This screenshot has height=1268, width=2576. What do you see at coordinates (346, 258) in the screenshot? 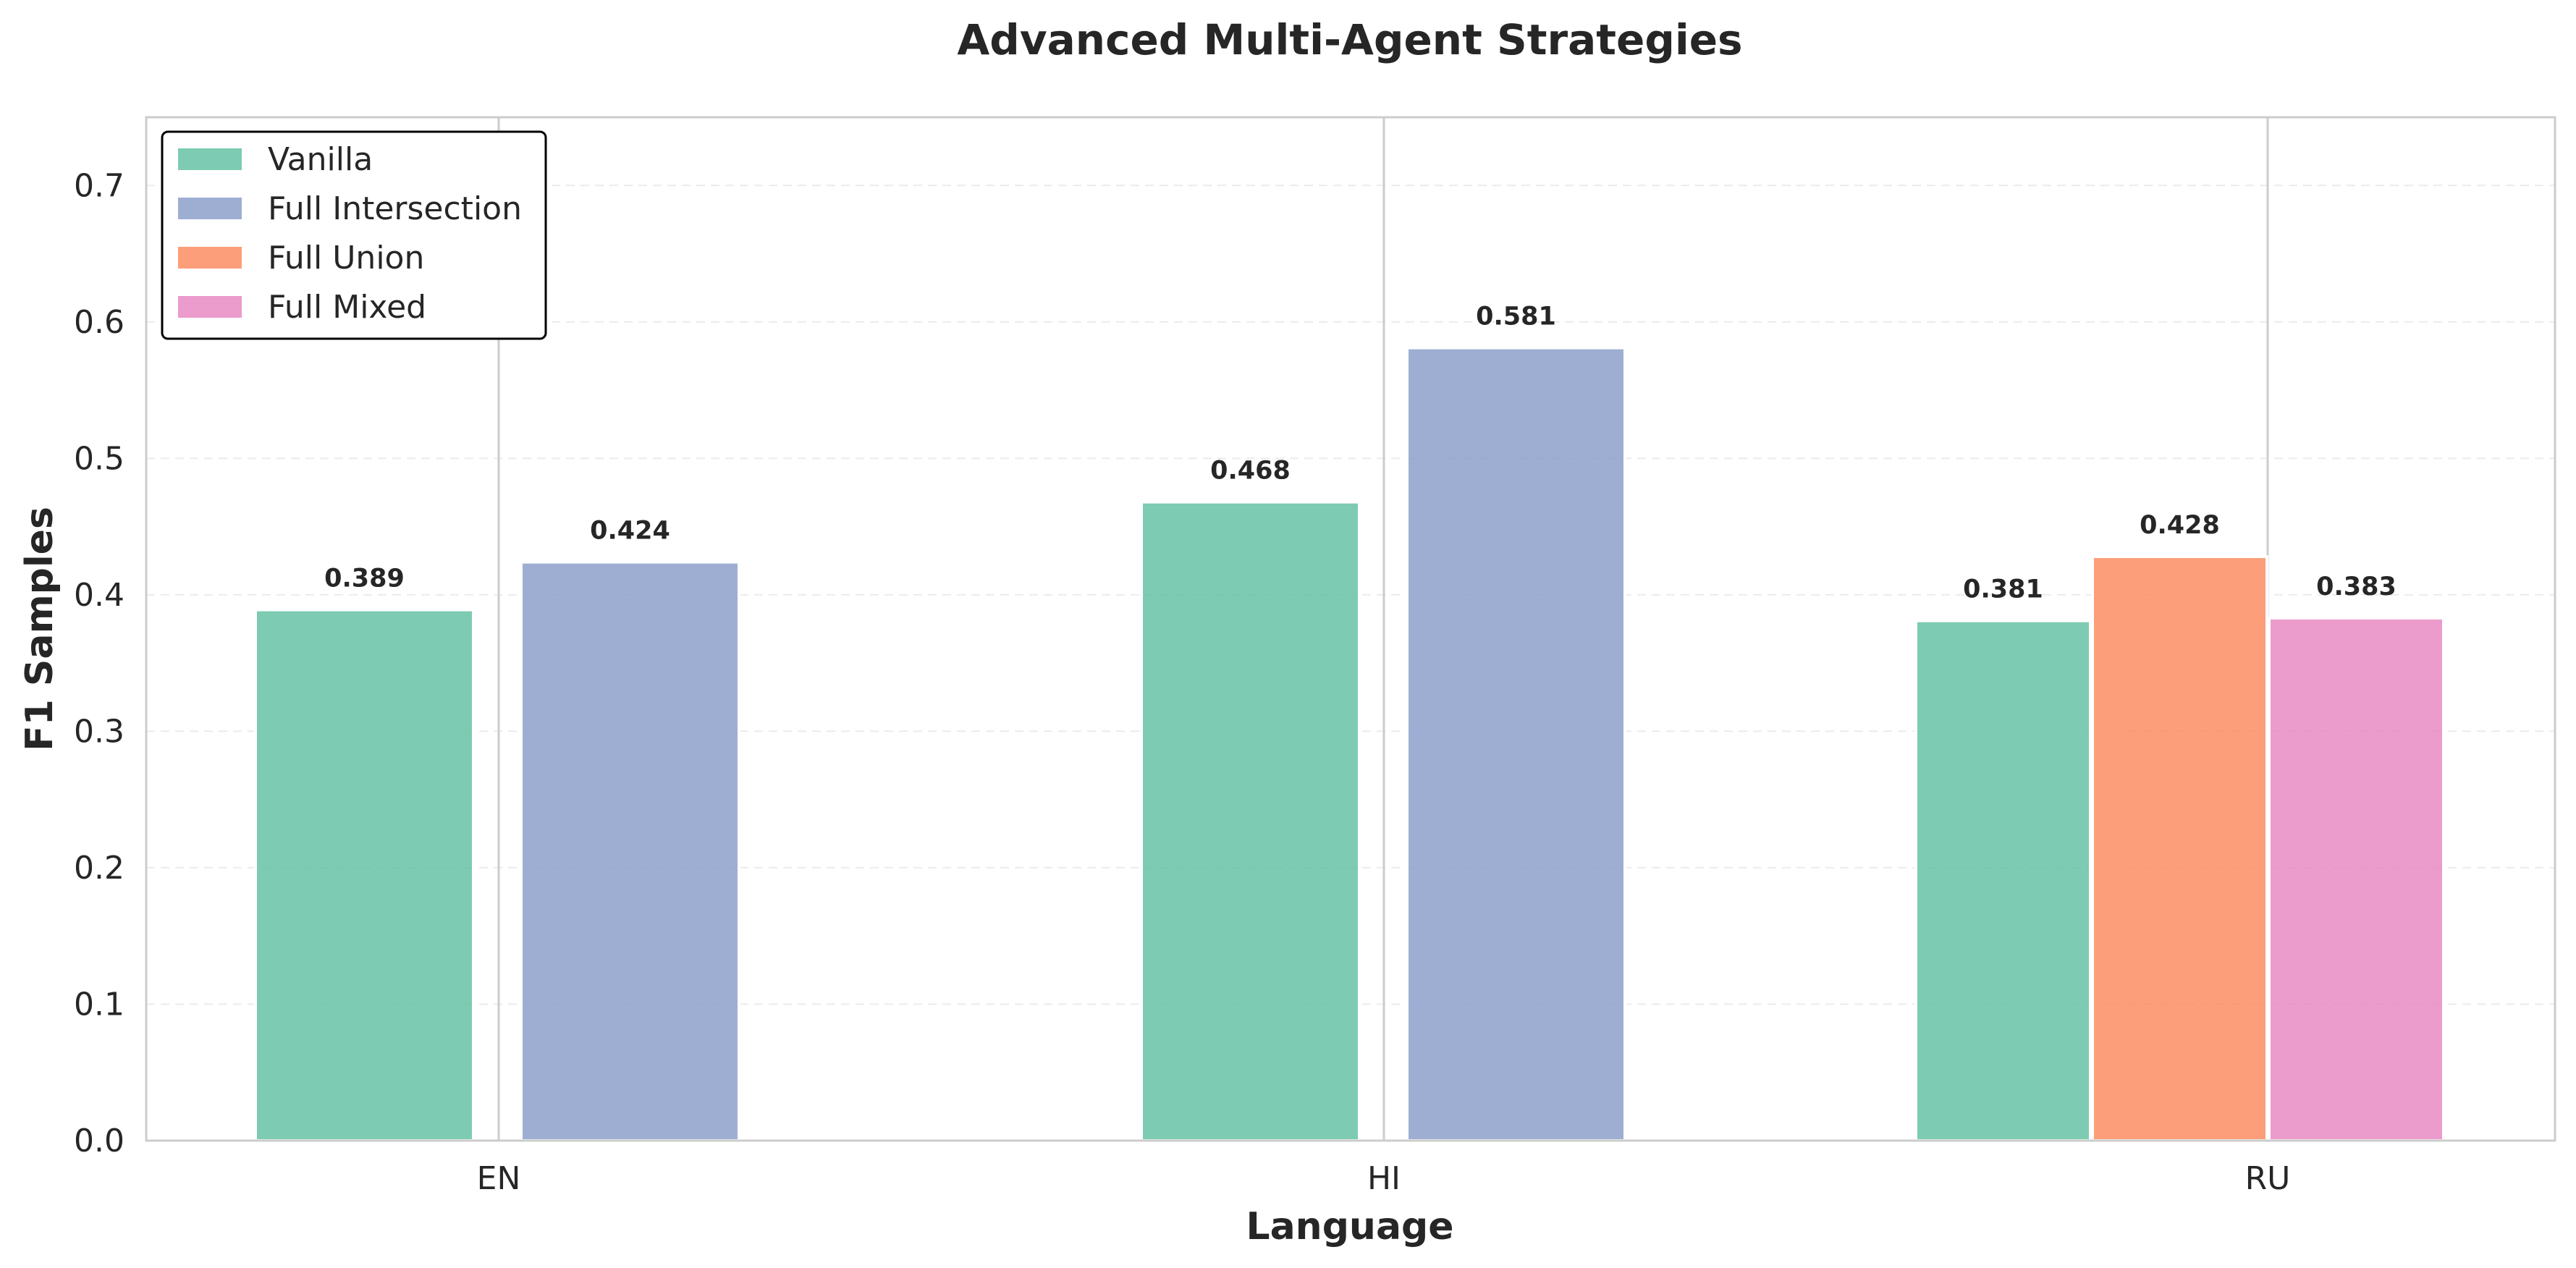
I see `legend-label: Full Union` at bounding box center [346, 258].